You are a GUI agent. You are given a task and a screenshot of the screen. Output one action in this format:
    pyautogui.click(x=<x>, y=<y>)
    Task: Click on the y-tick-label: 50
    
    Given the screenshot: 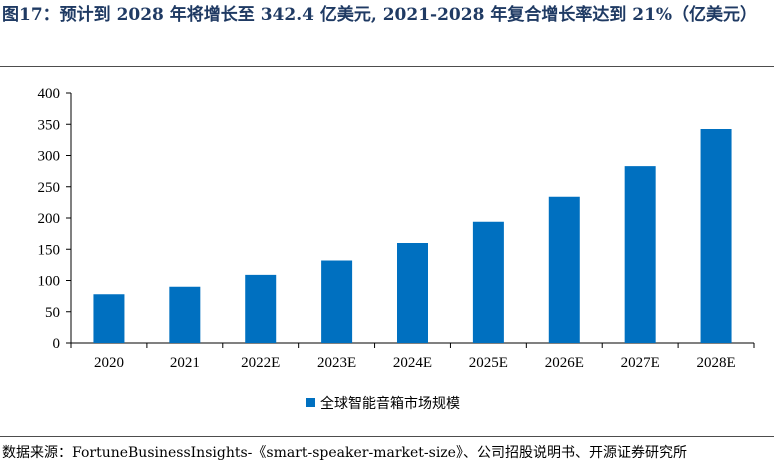 What is the action you would take?
    pyautogui.click(x=52, y=313)
    